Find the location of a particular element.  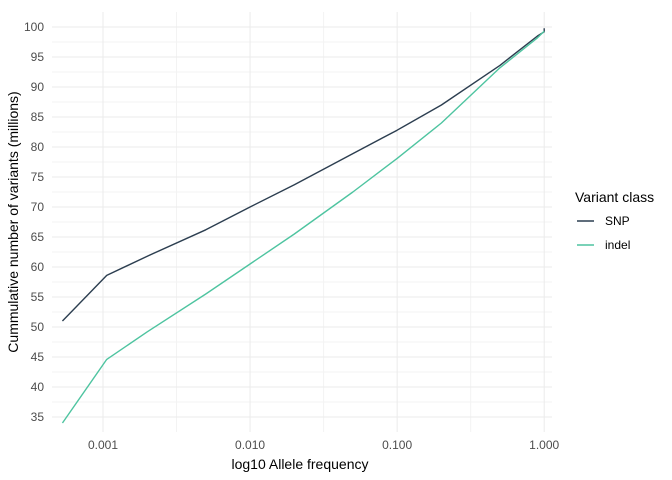

y-tick-label: 75 is located at coordinates (38, 177).